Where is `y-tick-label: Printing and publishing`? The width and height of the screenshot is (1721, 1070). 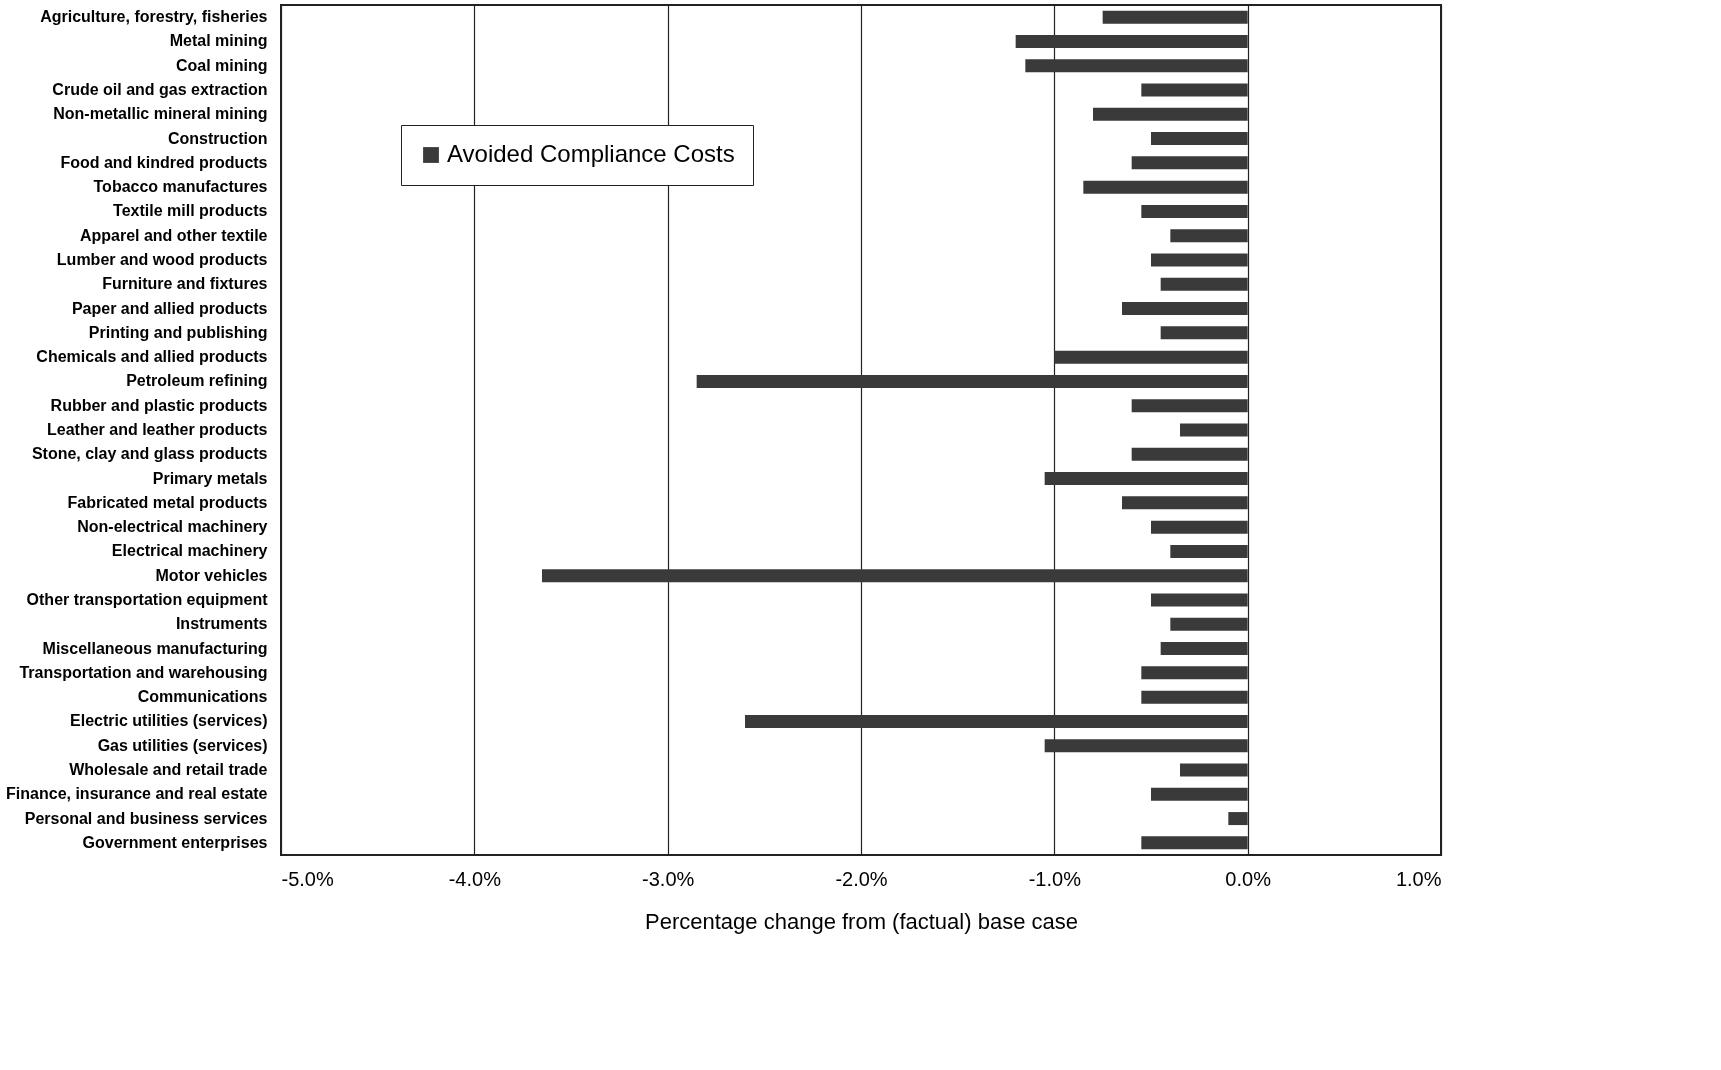 y-tick-label: Printing and publishing is located at coordinates (178, 332).